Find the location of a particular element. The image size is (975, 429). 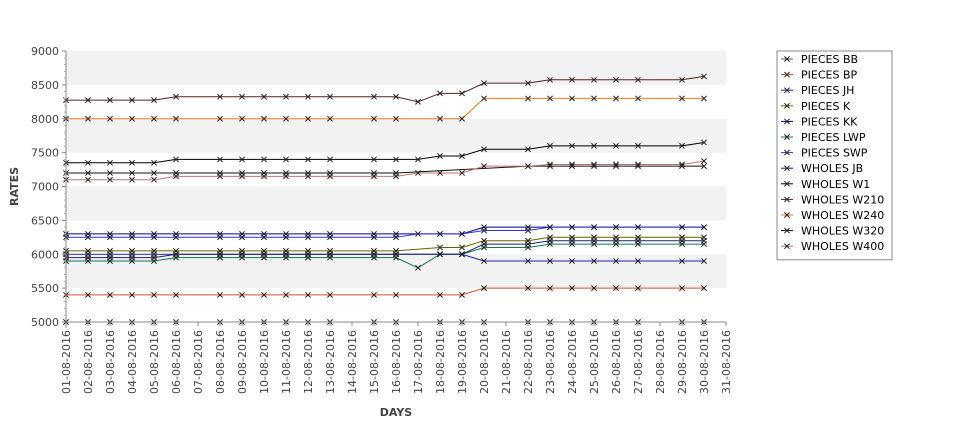

x-tick-label: 10-08-2016 is located at coordinates (264, 362).